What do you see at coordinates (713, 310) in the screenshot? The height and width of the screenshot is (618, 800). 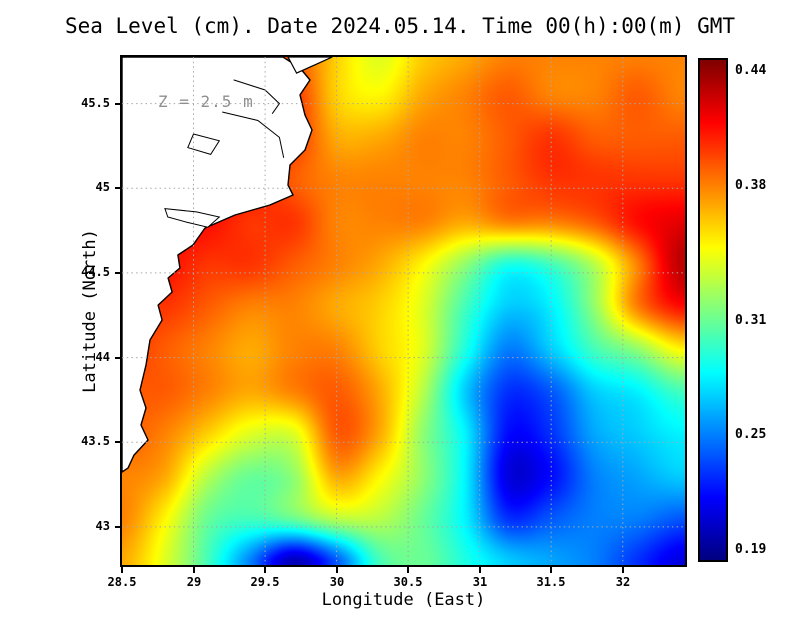 I see `colorbar-canvas` at bounding box center [713, 310].